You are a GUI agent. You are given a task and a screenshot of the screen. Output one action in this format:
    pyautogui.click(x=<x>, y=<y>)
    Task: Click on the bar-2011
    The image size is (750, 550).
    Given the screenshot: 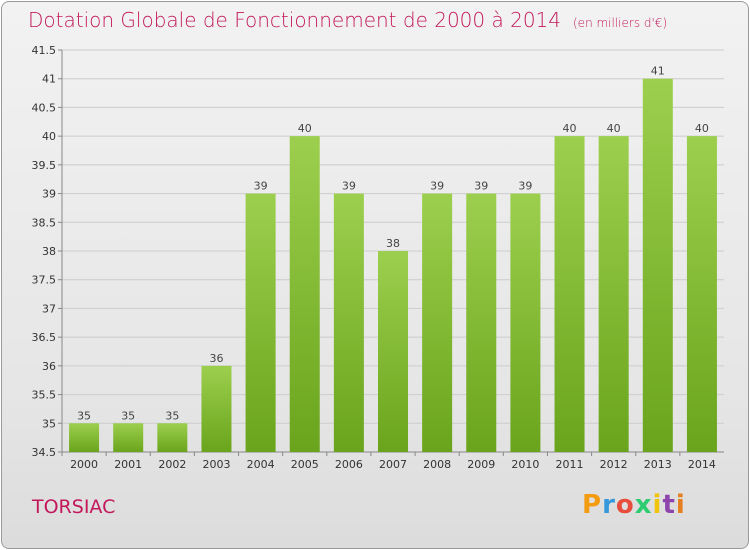 What is the action you would take?
    pyautogui.click(x=569, y=294)
    